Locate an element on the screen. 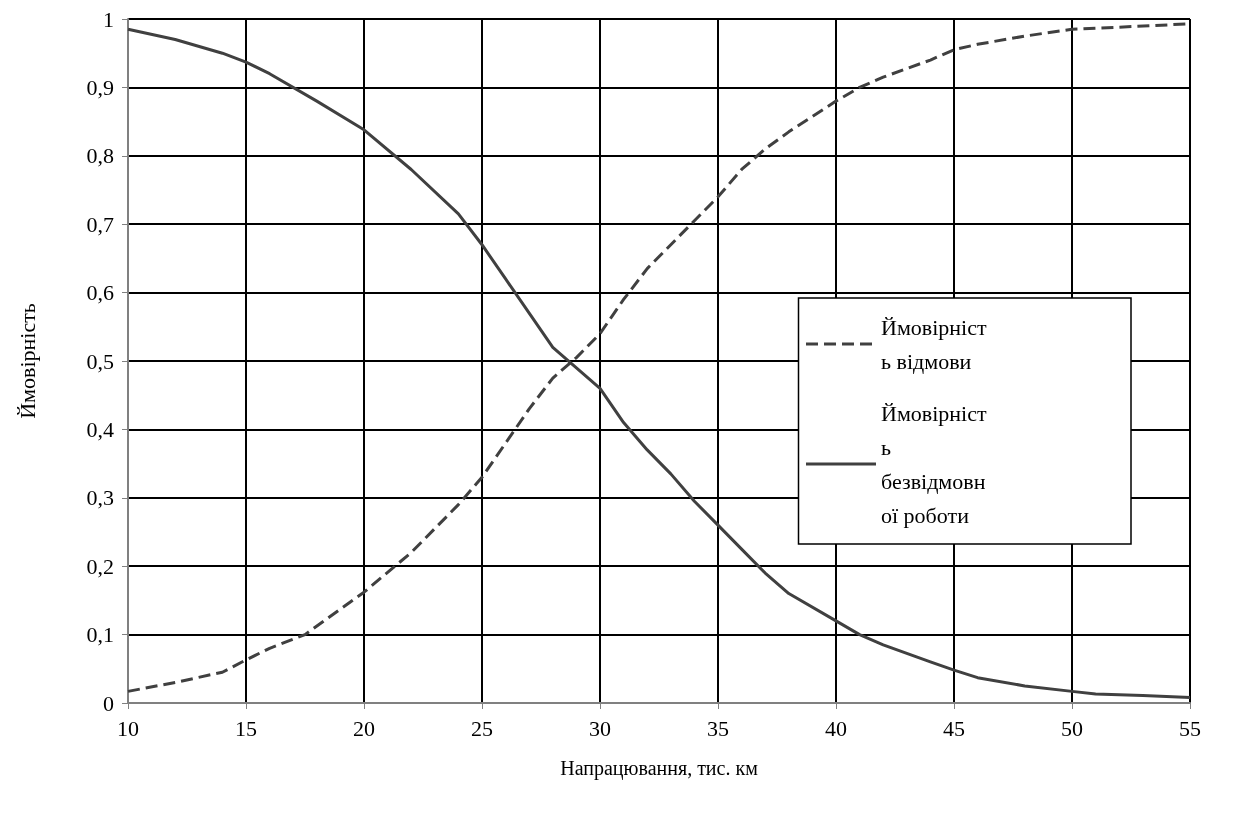  x-tick-label: 15 is located at coordinates (246, 728).